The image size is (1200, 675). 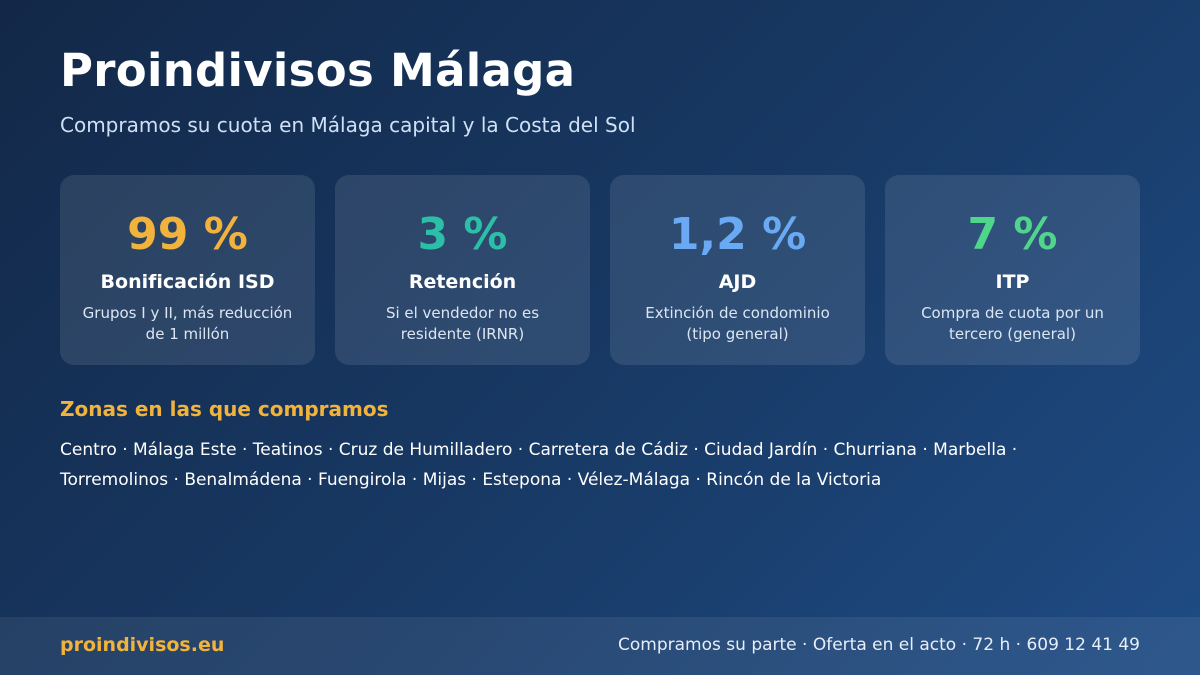 What do you see at coordinates (462, 234) in the screenshot?
I see `card-value: 3 %` at bounding box center [462, 234].